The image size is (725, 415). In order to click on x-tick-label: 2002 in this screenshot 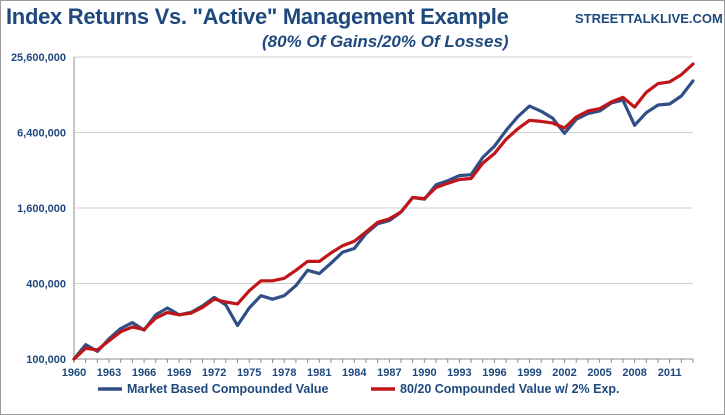, I will do `click(564, 373)`.